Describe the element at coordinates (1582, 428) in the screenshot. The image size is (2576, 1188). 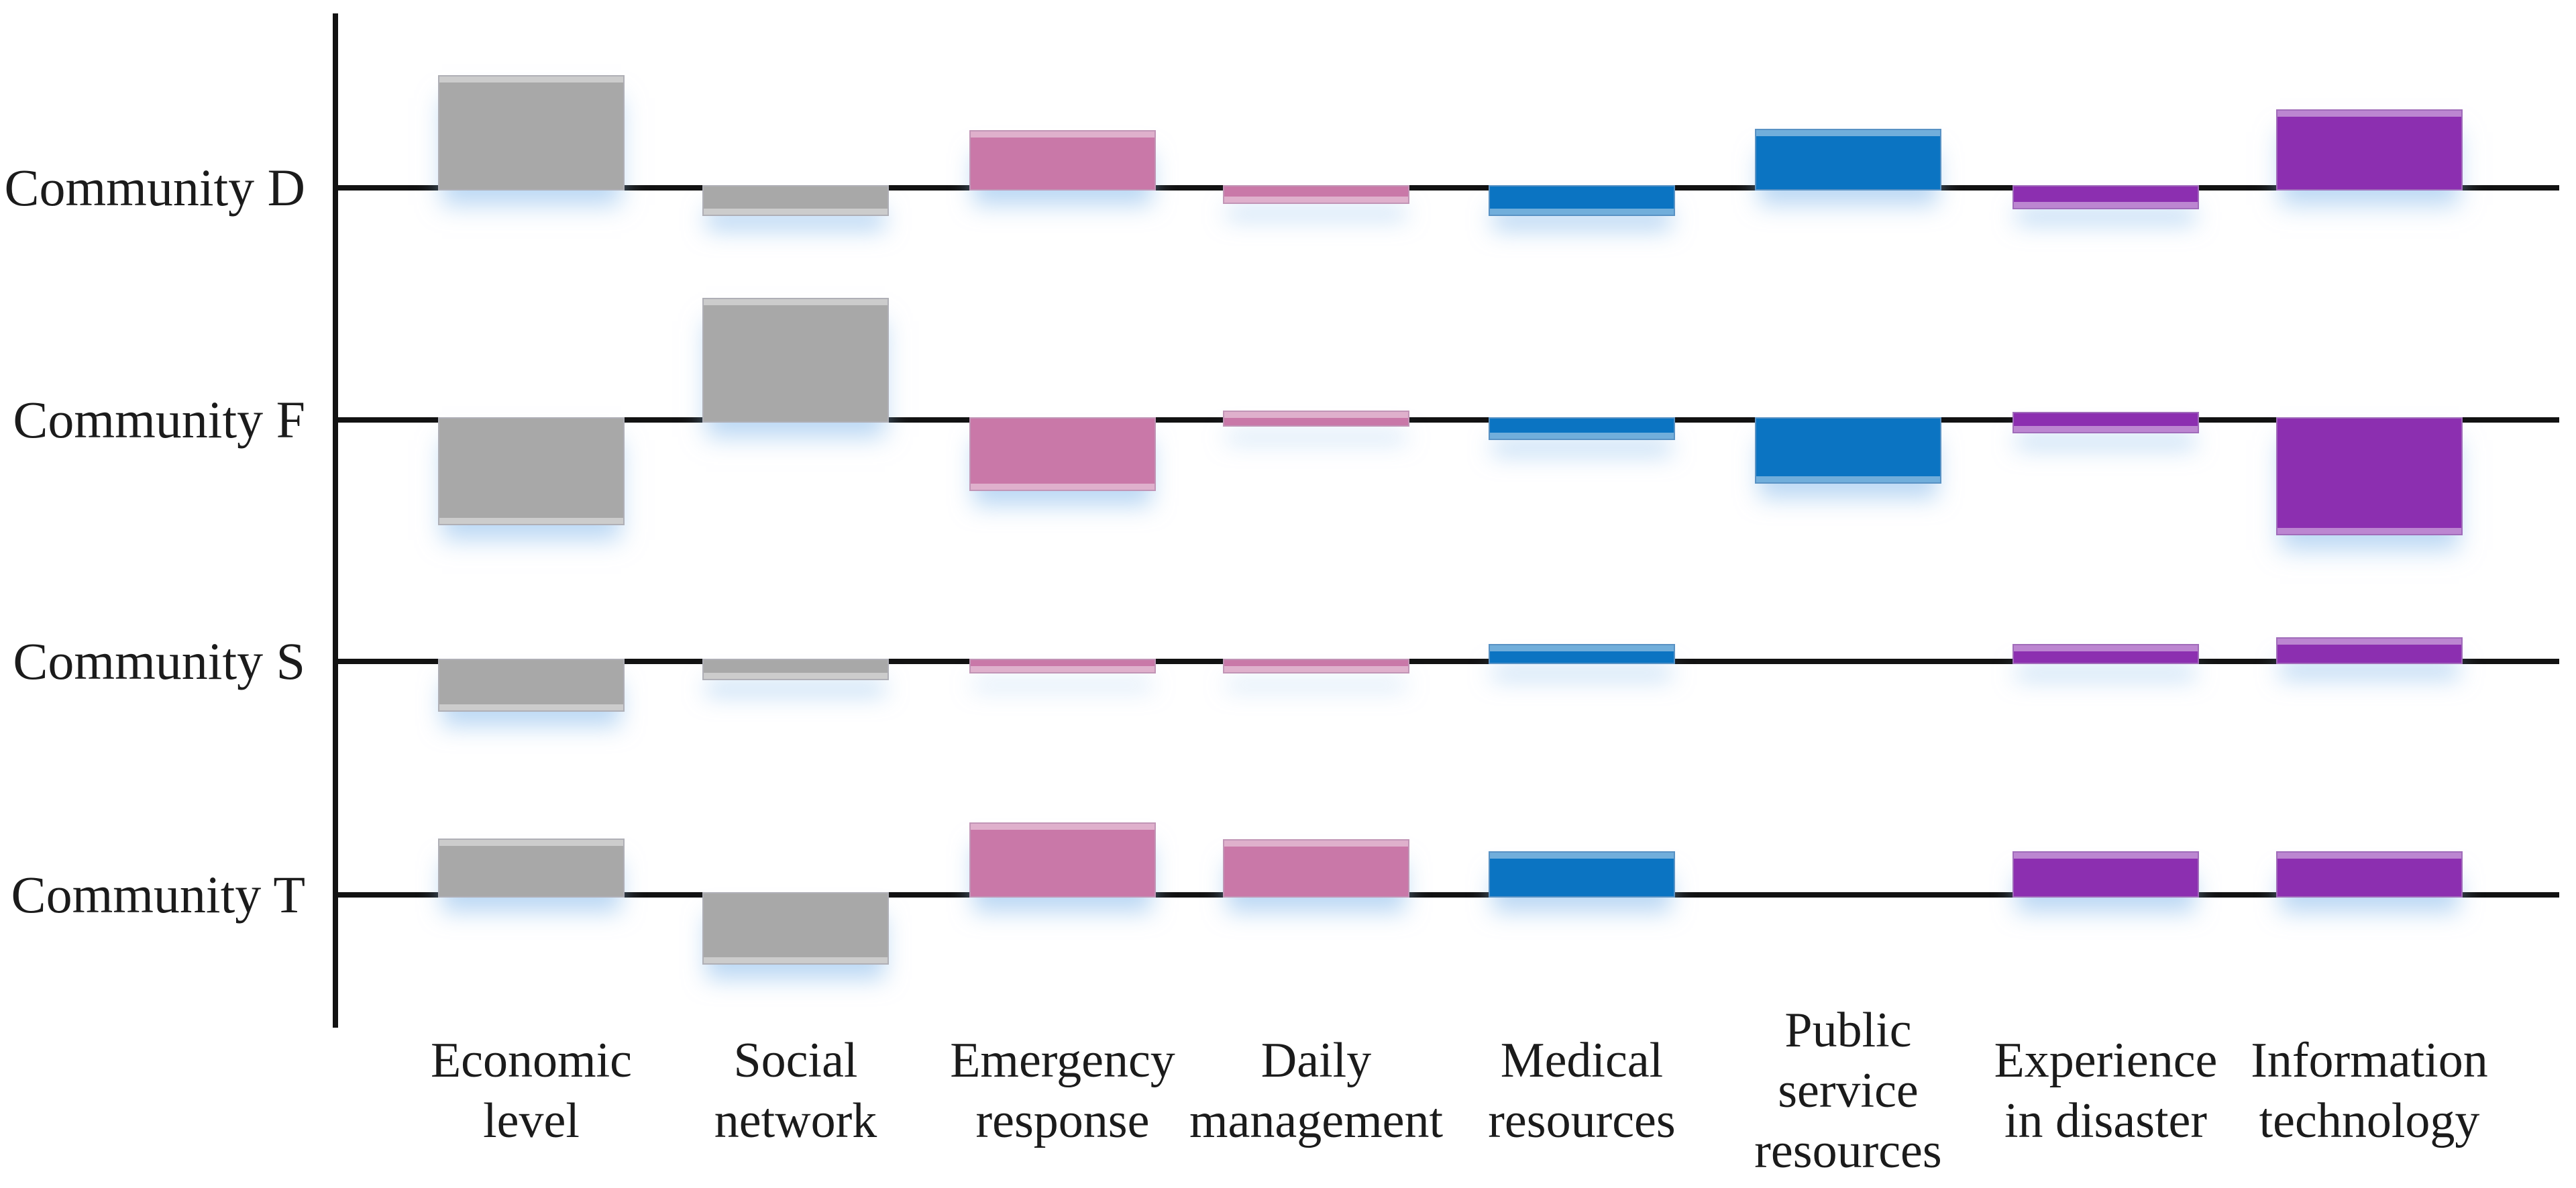
I see `bar-community-f-medical-resources` at that location.